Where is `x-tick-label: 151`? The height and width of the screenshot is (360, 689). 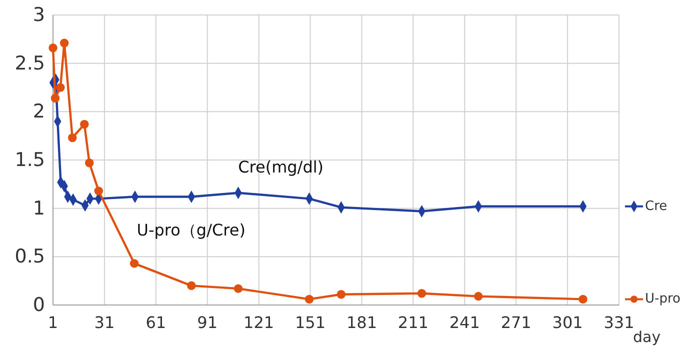
x-tick-label: 151 is located at coordinates (310, 322).